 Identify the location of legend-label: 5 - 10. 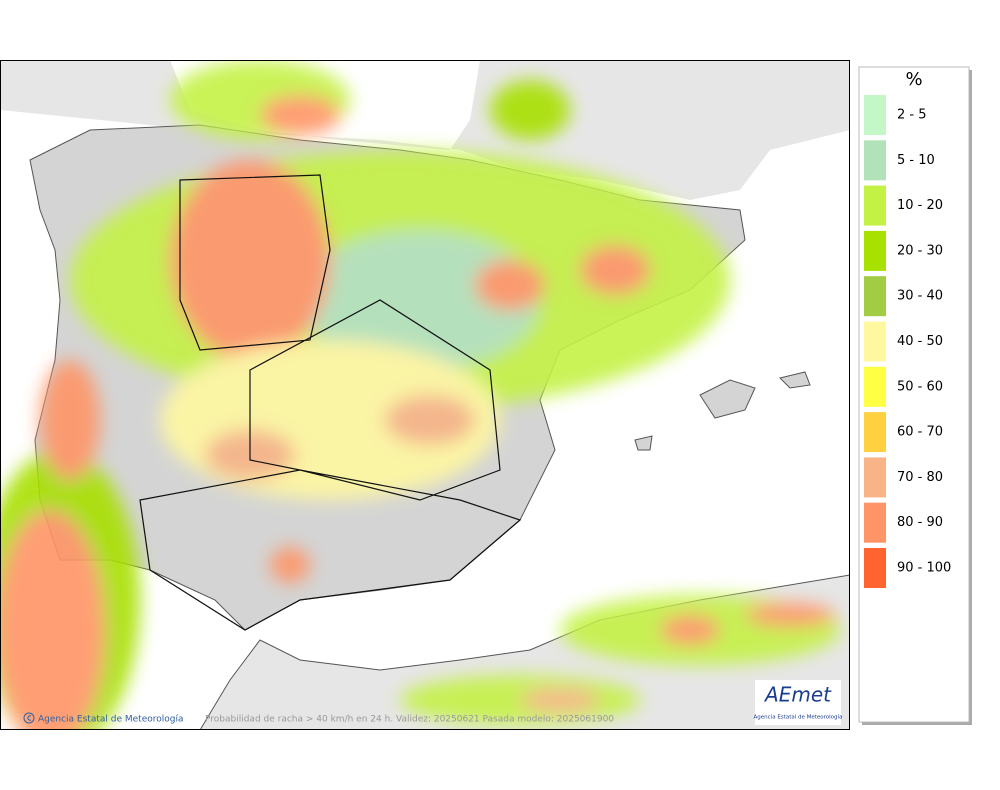
(916, 160).